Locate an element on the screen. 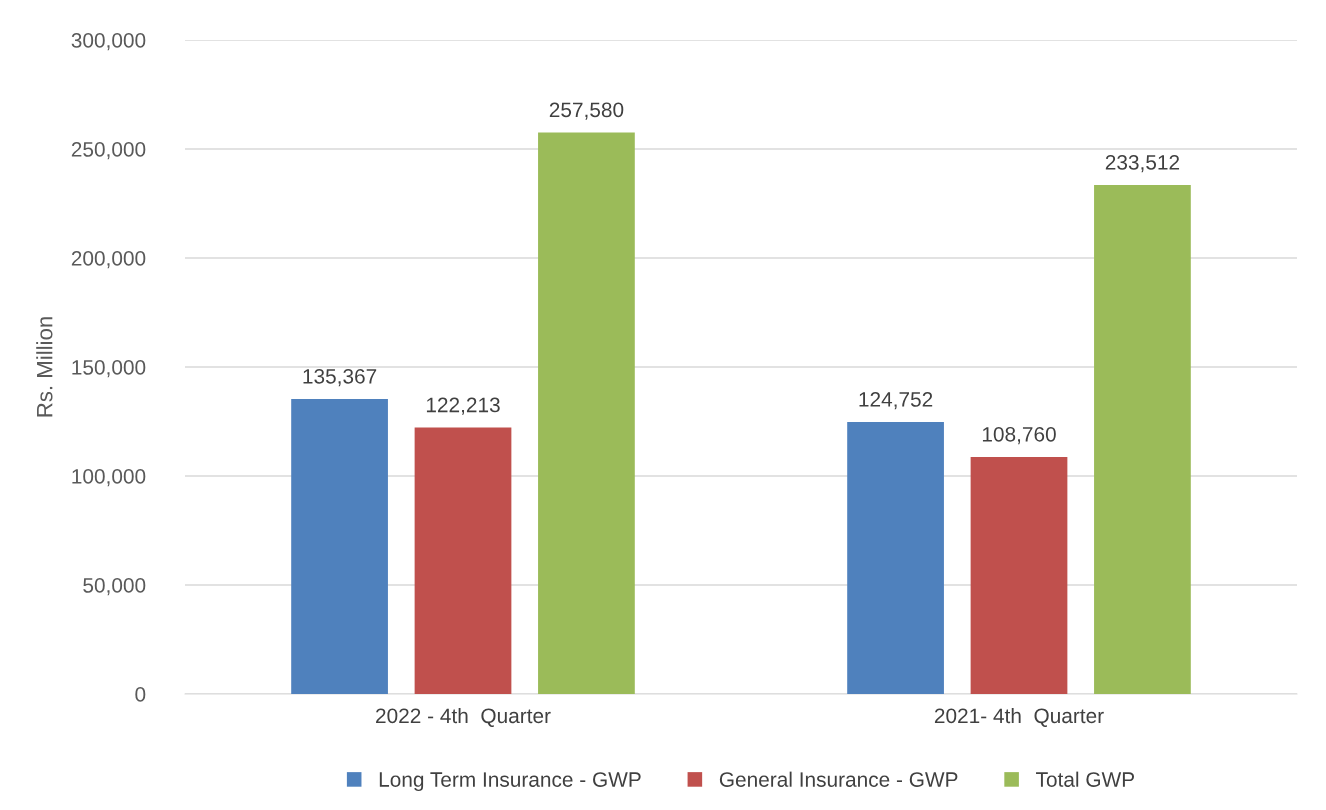 Image resolution: width=1326 pixels, height=810 pixels. legend-label: Total GWP is located at coordinates (1085, 779).